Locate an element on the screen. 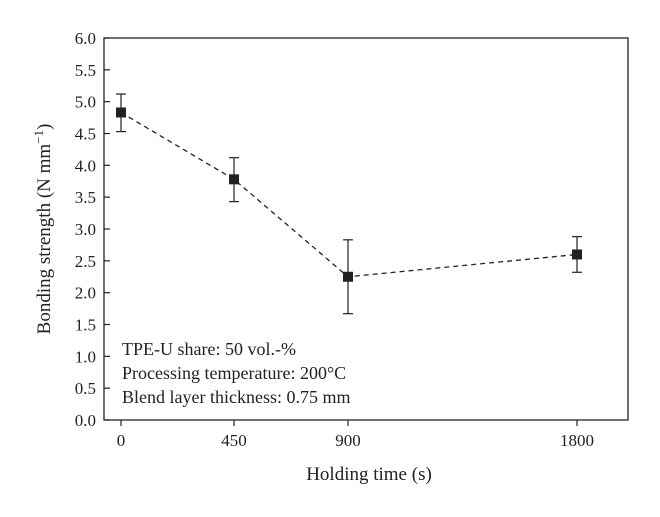  x-tick-label: 450 is located at coordinates (234, 440).